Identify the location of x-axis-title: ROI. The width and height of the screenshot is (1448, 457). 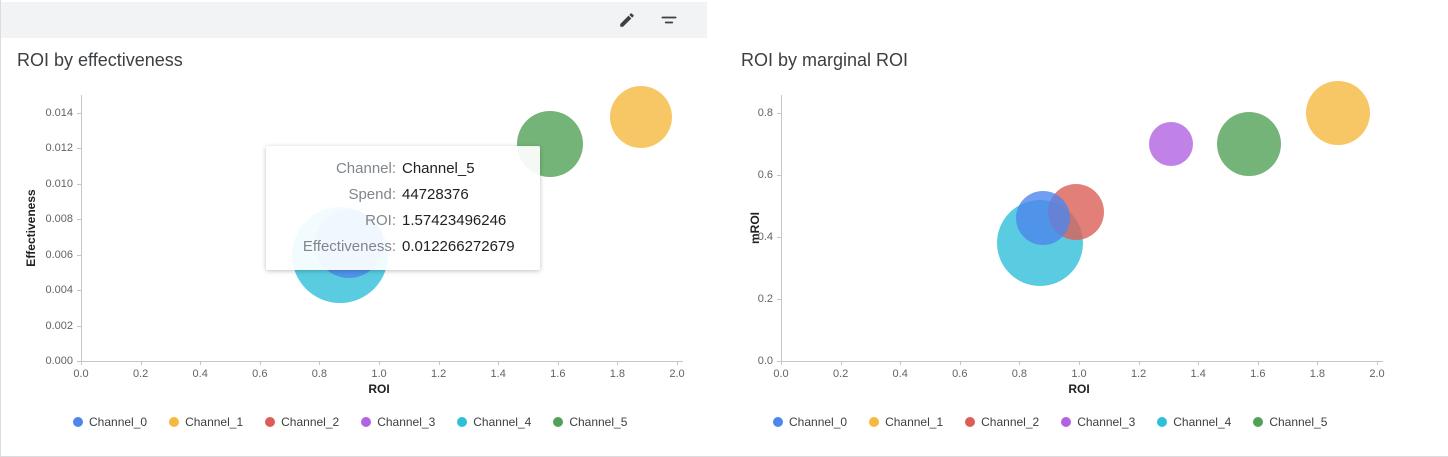
(1079, 389).